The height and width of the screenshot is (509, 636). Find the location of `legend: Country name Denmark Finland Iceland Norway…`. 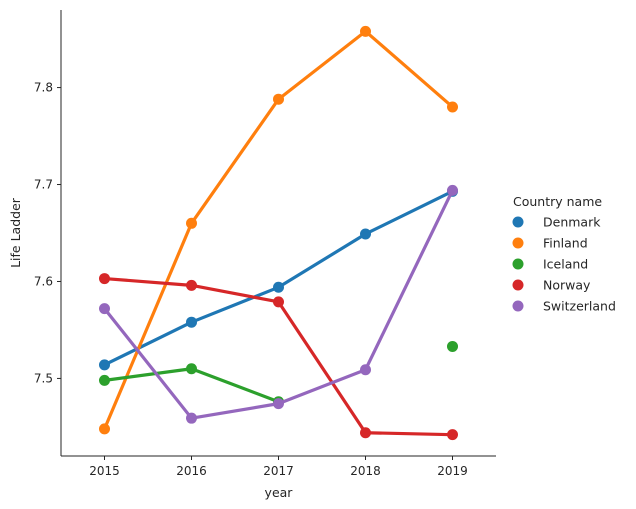

legend: Country name Denmark Finland Iceland Norway… is located at coordinates (564, 254).